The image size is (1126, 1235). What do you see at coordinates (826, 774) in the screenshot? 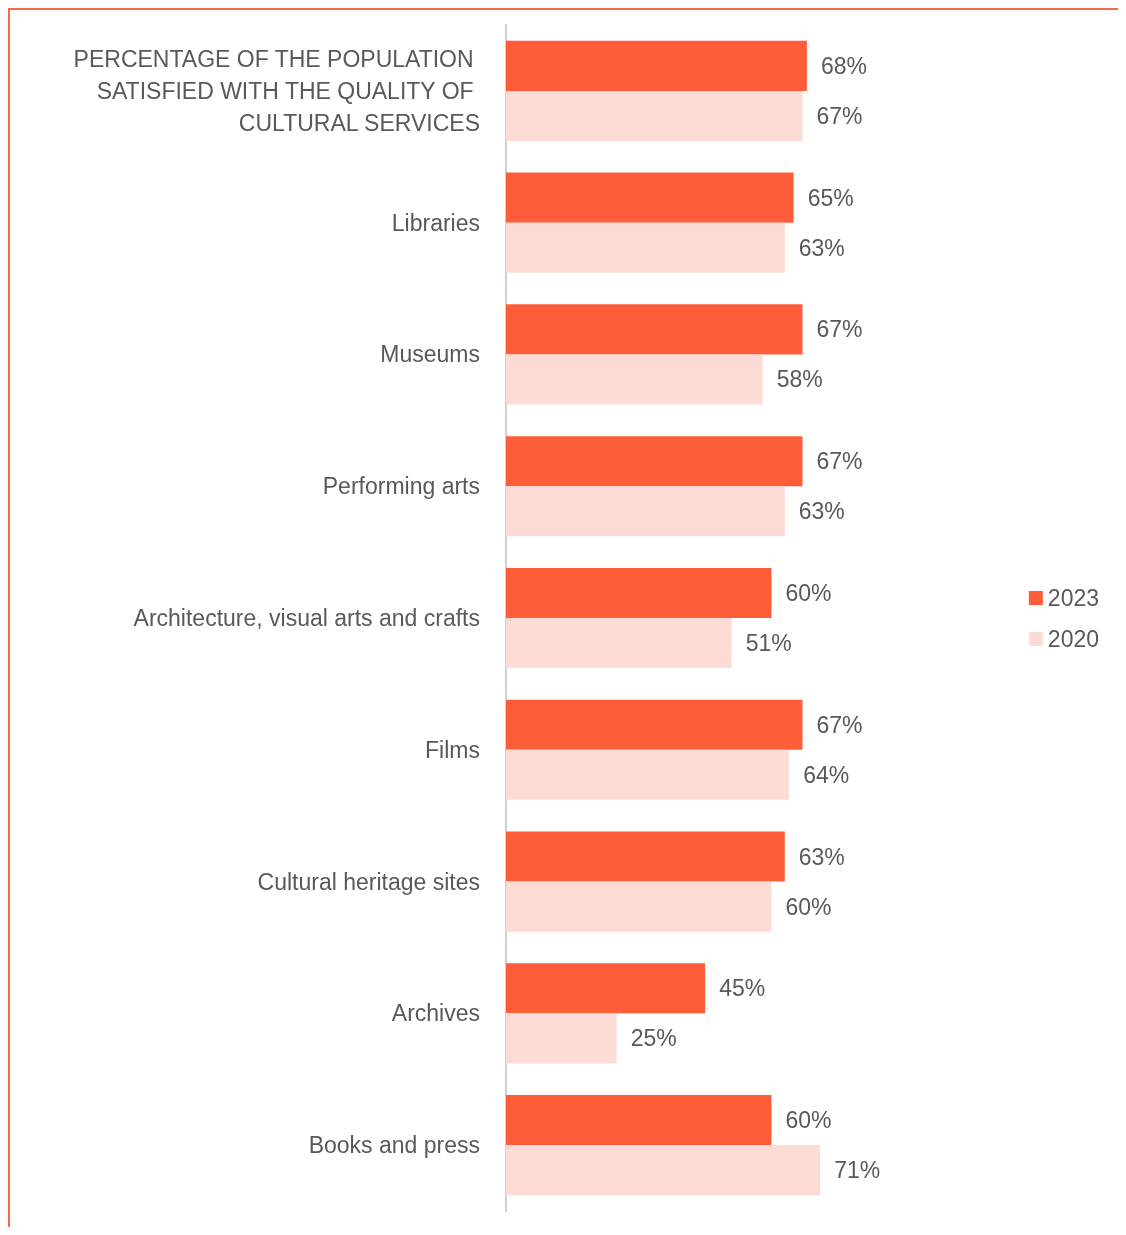
I see `data-label: 64%` at bounding box center [826, 774].